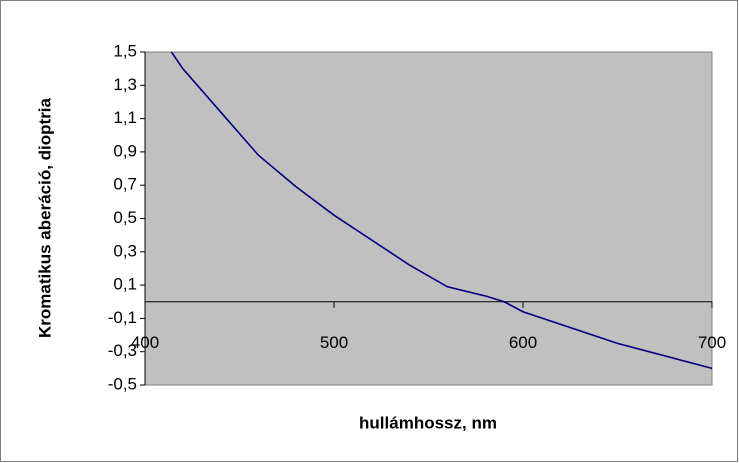 The image size is (739, 463). Describe the element at coordinates (125, 117) in the screenshot. I see `y-tick-label: 1,1` at that location.